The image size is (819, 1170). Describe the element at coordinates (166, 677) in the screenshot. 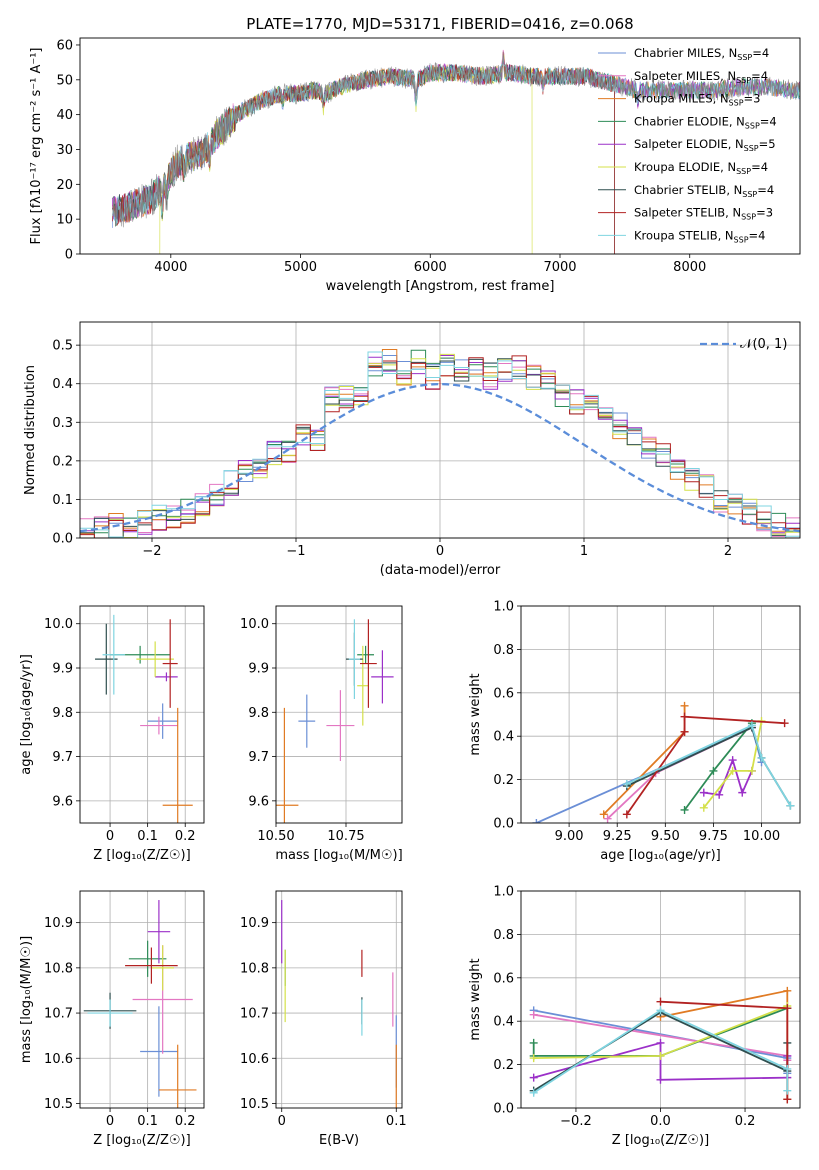

I see `z_age-errorbar-salpeter-elodie` at that location.